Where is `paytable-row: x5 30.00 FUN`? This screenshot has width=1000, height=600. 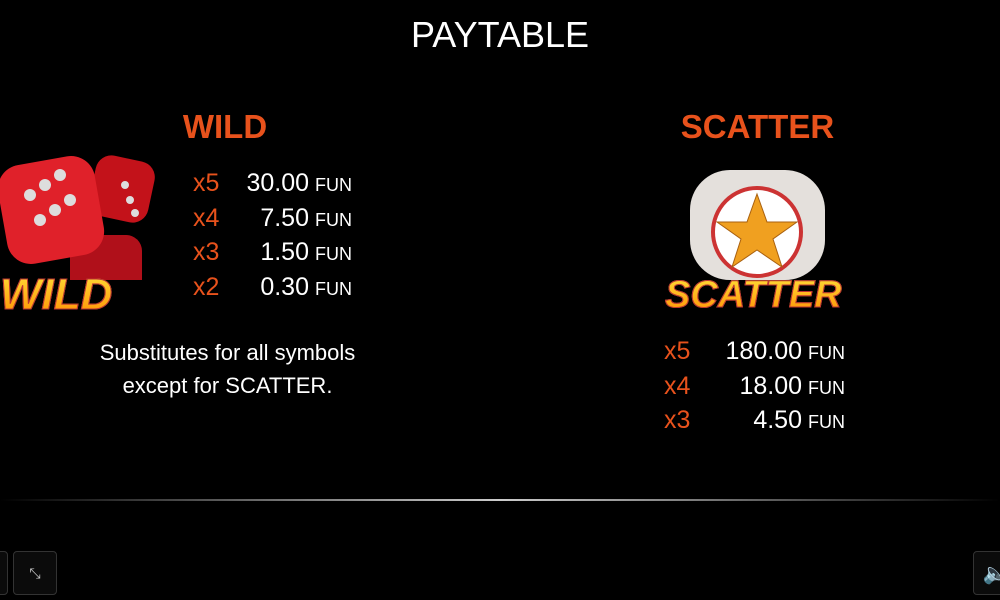 paytable-row: x5 30.00 FUN is located at coordinates (272, 183).